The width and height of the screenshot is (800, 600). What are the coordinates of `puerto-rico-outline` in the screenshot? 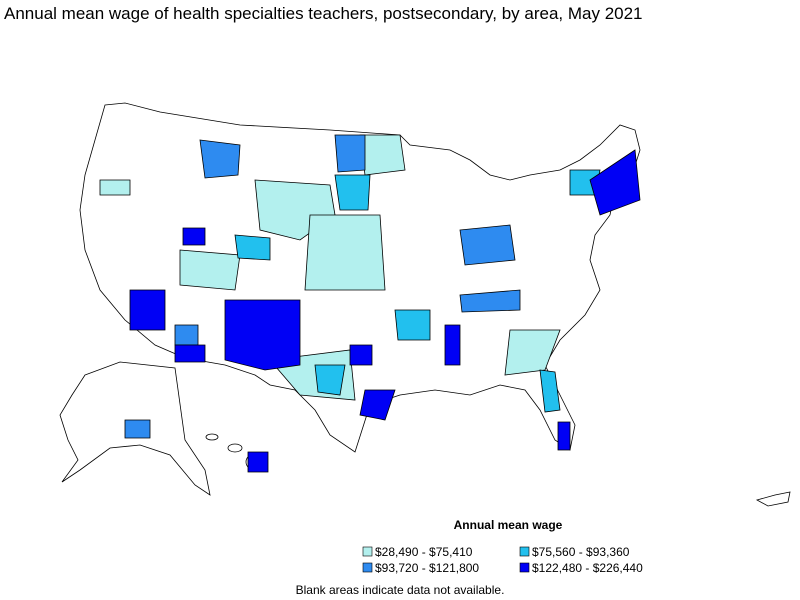 It's located at (773, 499).